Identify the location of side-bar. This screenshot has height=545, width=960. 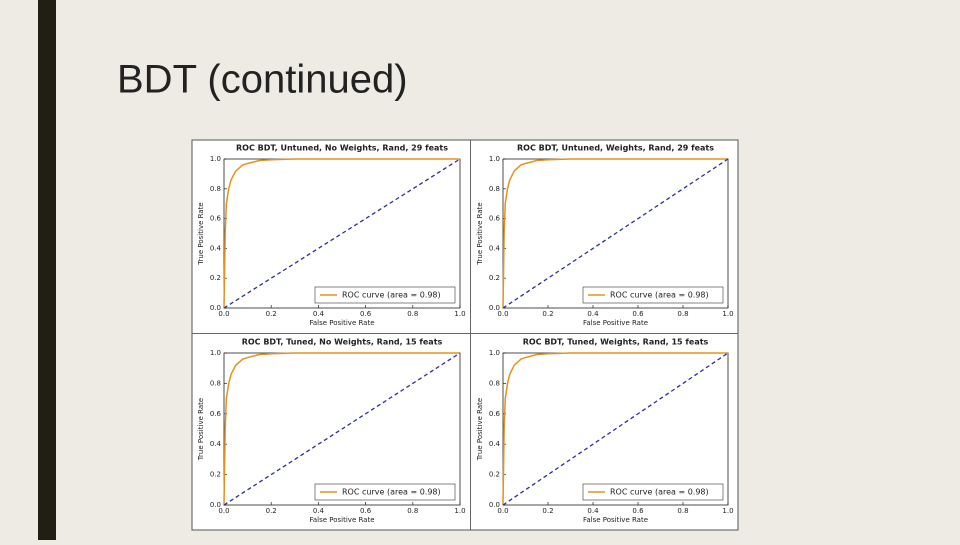
(47, 270).